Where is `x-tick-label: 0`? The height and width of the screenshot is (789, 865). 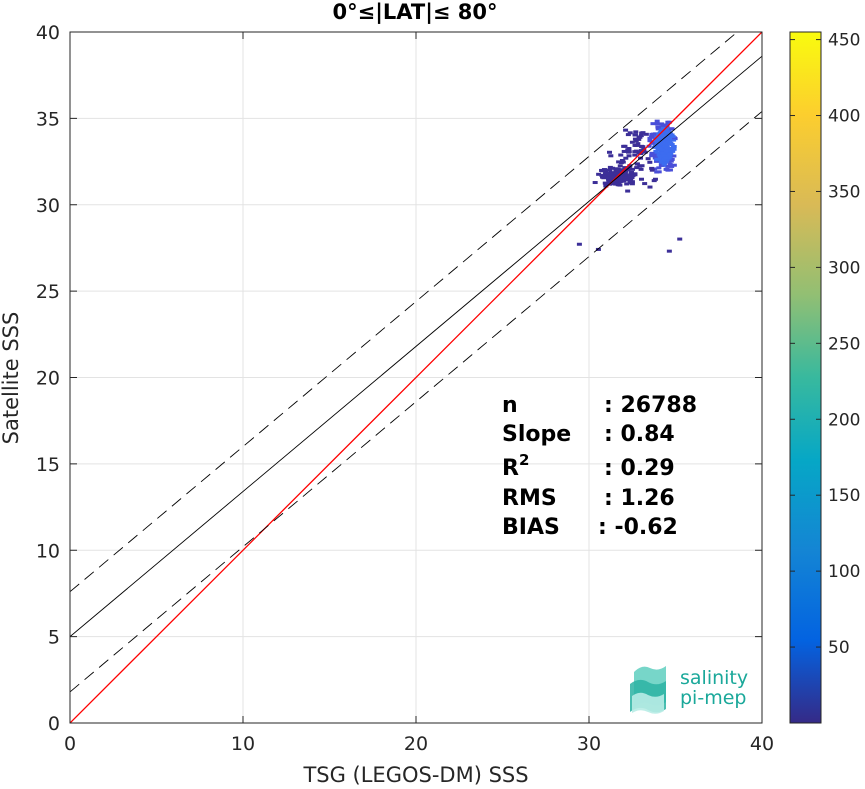 x-tick-label: 0 is located at coordinates (70, 744).